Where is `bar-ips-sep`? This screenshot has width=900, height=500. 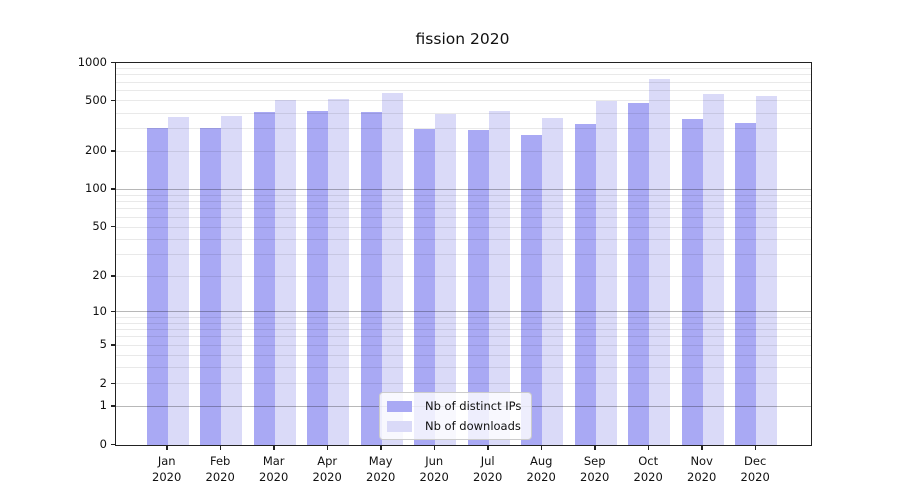 bar-ips-sep is located at coordinates (585, 284).